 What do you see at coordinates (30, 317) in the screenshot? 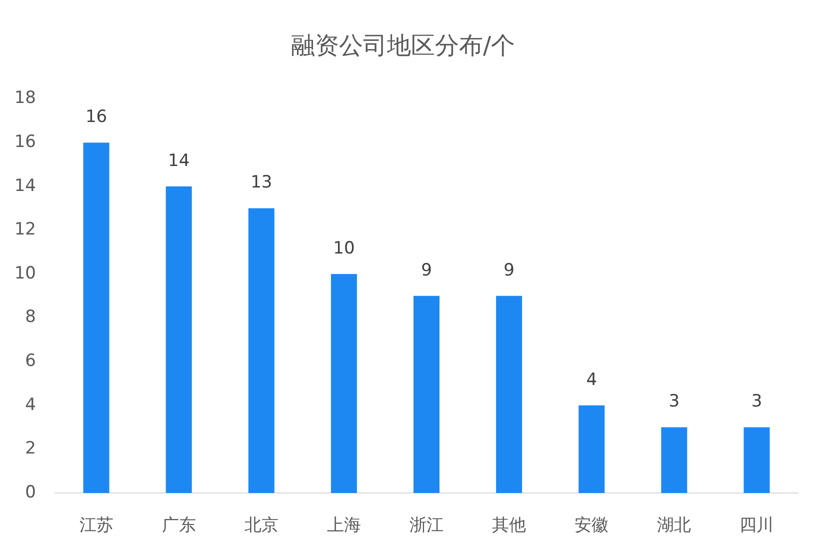
I see `y-tick-label: 8` at bounding box center [30, 317].